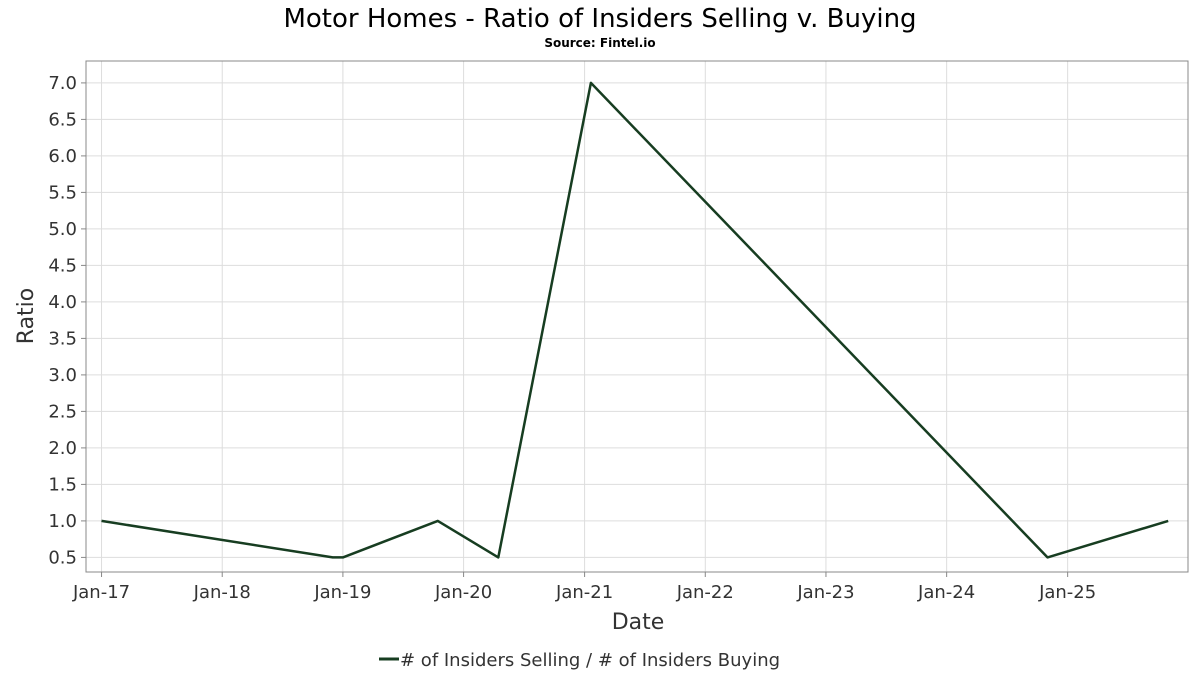  What do you see at coordinates (705, 592) in the screenshot?
I see `x-tick-label: Jan-22` at bounding box center [705, 592].